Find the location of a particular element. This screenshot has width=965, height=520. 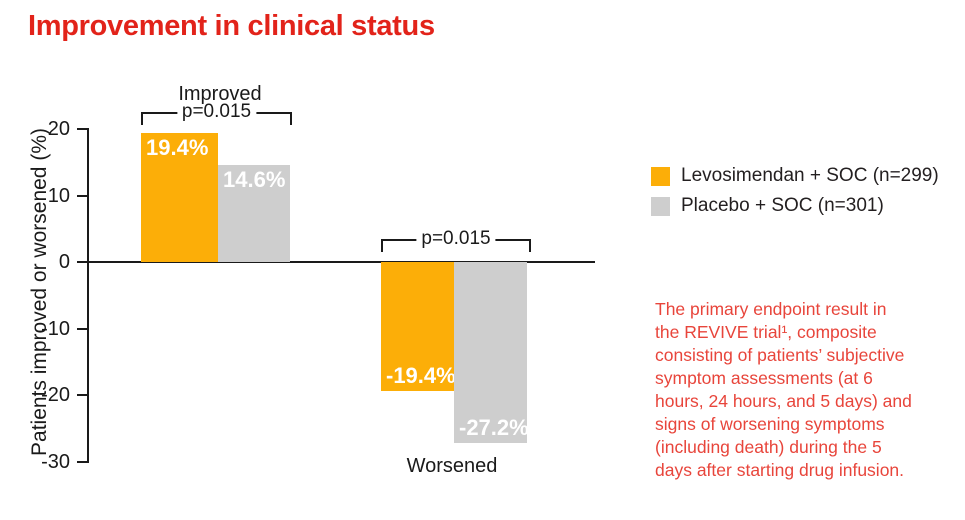

pvalue-bracket-improved: p=0.015 is located at coordinates (216, 112).